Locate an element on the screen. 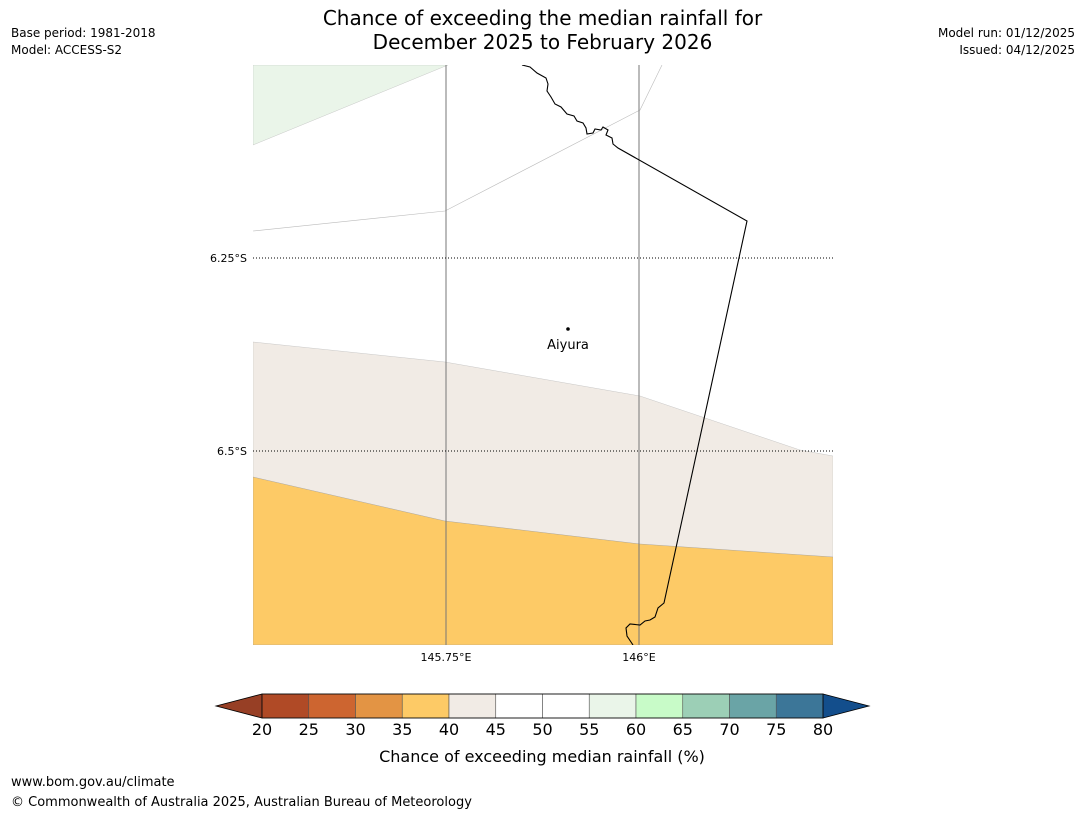 This screenshot has width=1085, height=816. lat-label-6-25: 6.25°S is located at coordinates (228, 258).